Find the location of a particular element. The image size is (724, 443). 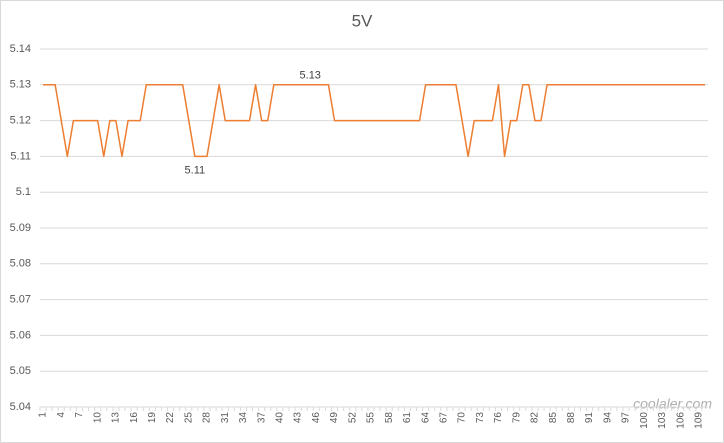

y-tick-label: 5.07 is located at coordinates (20, 300).